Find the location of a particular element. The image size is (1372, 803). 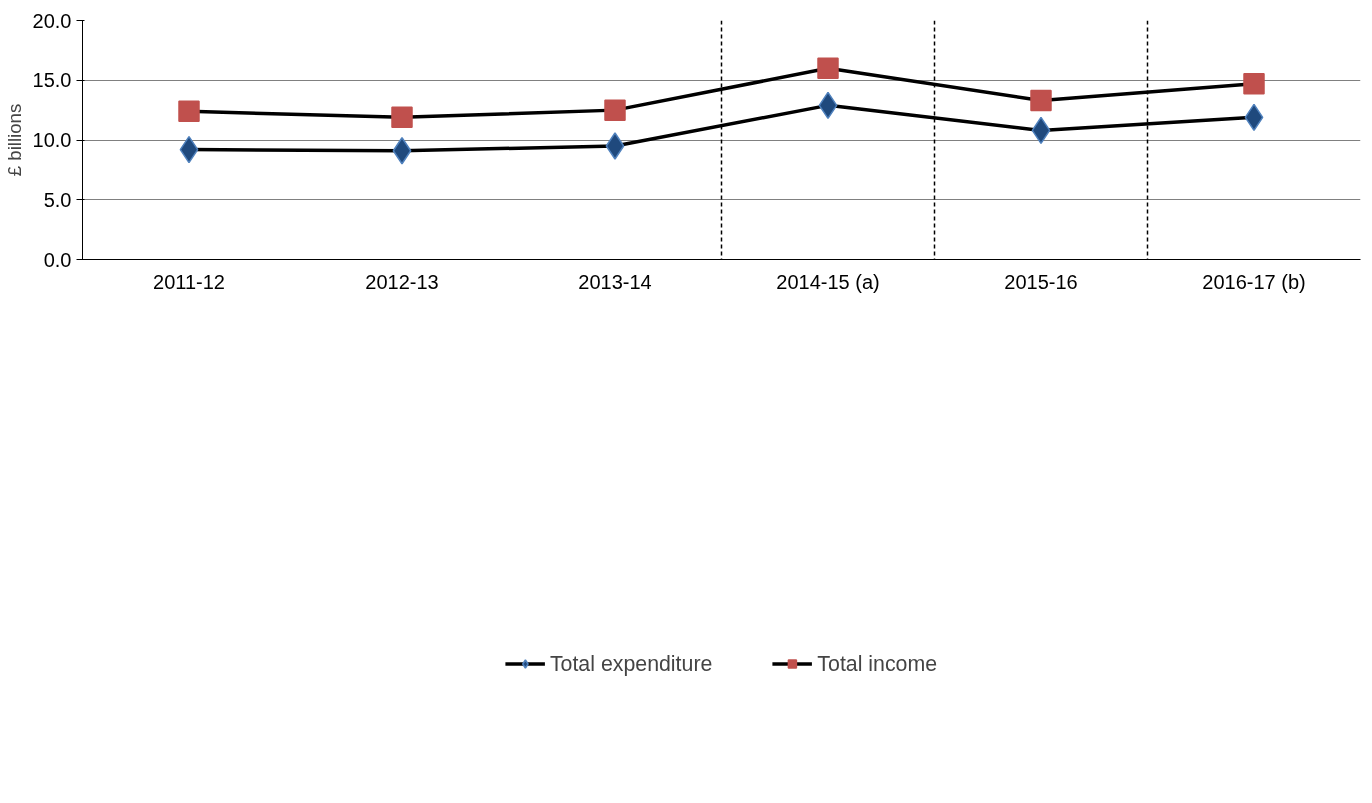

x-tick-label: 2015-16 is located at coordinates (1041, 281).